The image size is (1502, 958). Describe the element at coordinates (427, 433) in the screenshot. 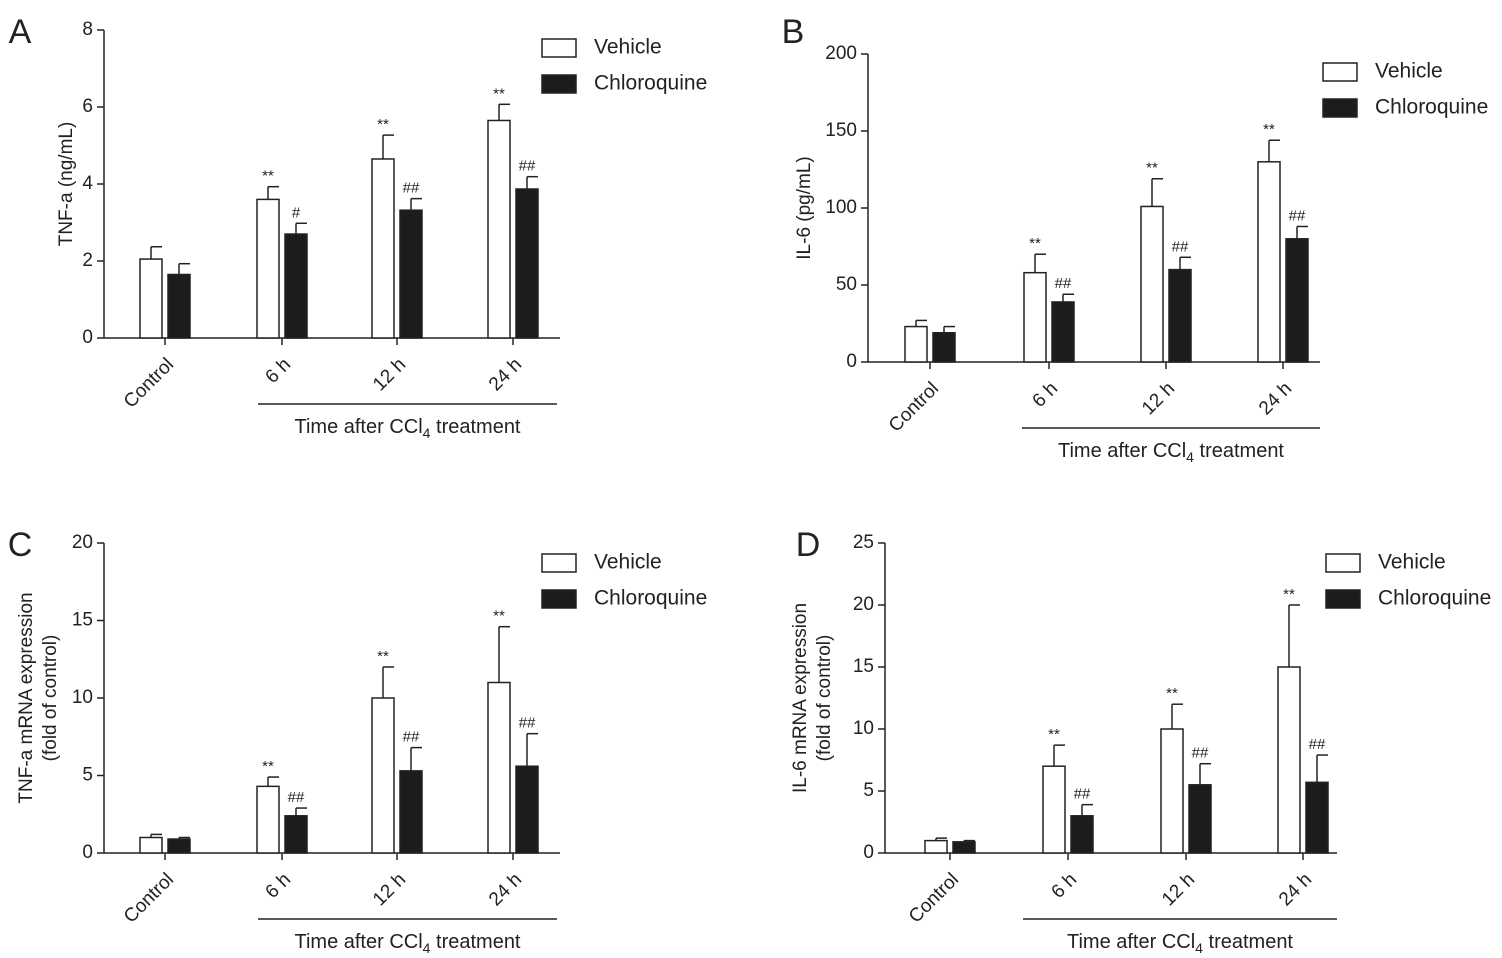

I see `panel-a-group-label-subscript: 4` at that location.